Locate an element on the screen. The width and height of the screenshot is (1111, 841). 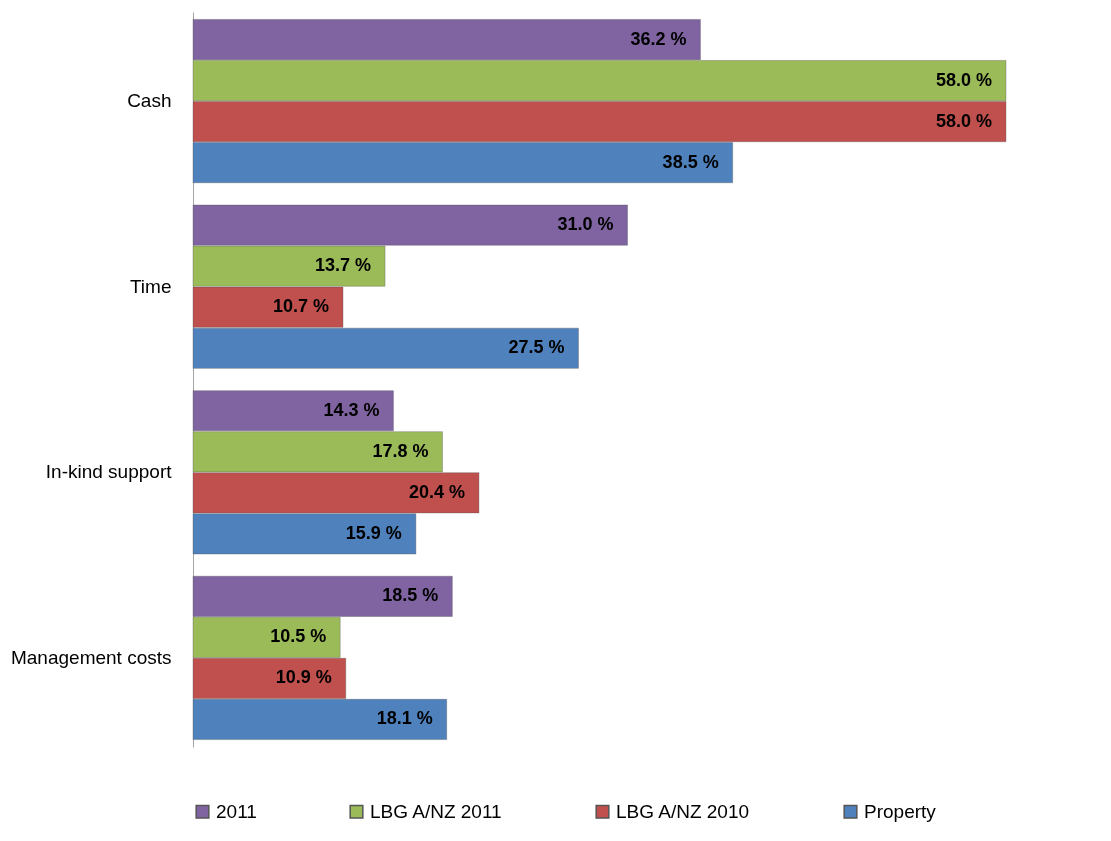
data-label: 10.5 % is located at coordinates (298, 636).